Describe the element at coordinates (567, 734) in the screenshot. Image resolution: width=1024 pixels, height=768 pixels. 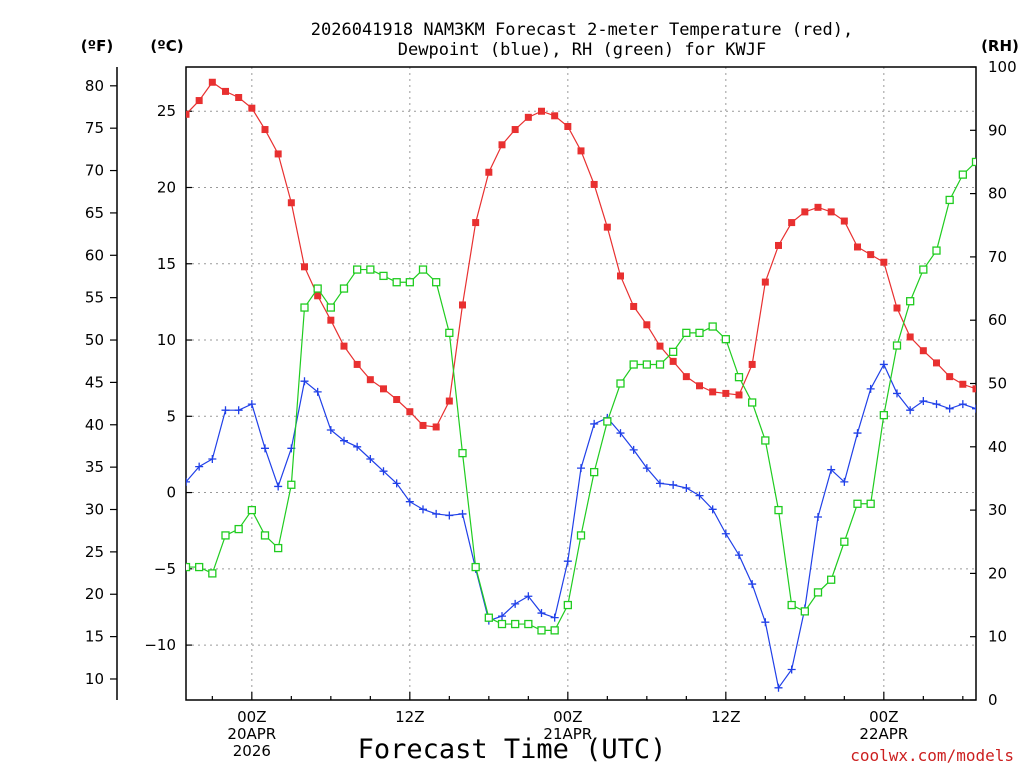
I see `time-tick-label: 21APR` at that location.